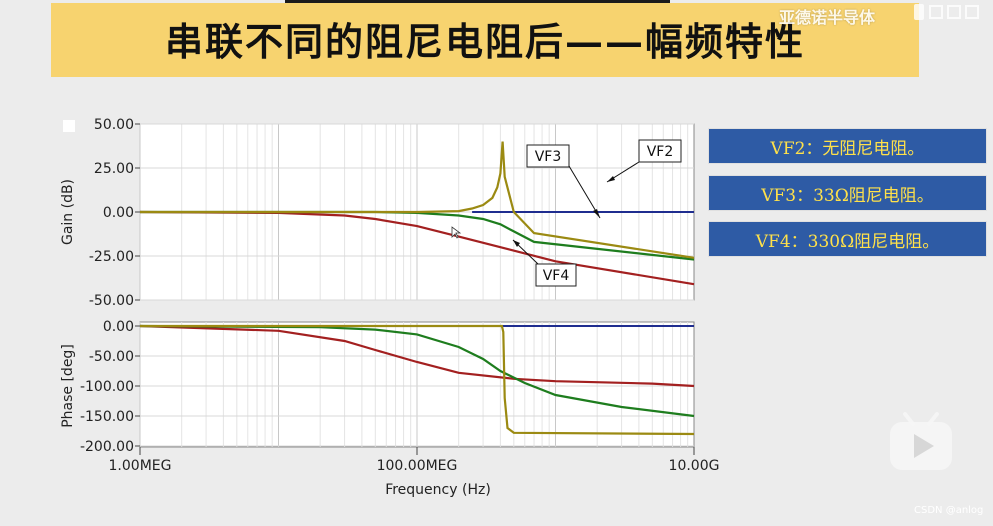 The height and width of the screenshot is (526, 993). What do you see at coordinates (114, 169) in the screenshot?
I see `gain-y-tick-label: 25.00` at bounding box center [114, 169].